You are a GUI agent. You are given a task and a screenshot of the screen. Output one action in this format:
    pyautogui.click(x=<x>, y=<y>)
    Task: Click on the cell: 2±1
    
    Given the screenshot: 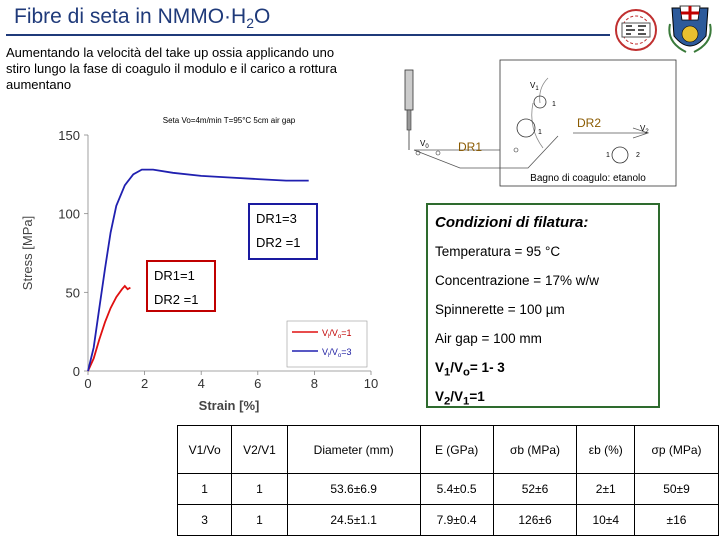 What is the action you would take?
    pyautogui.click(x=606, y=489)
    